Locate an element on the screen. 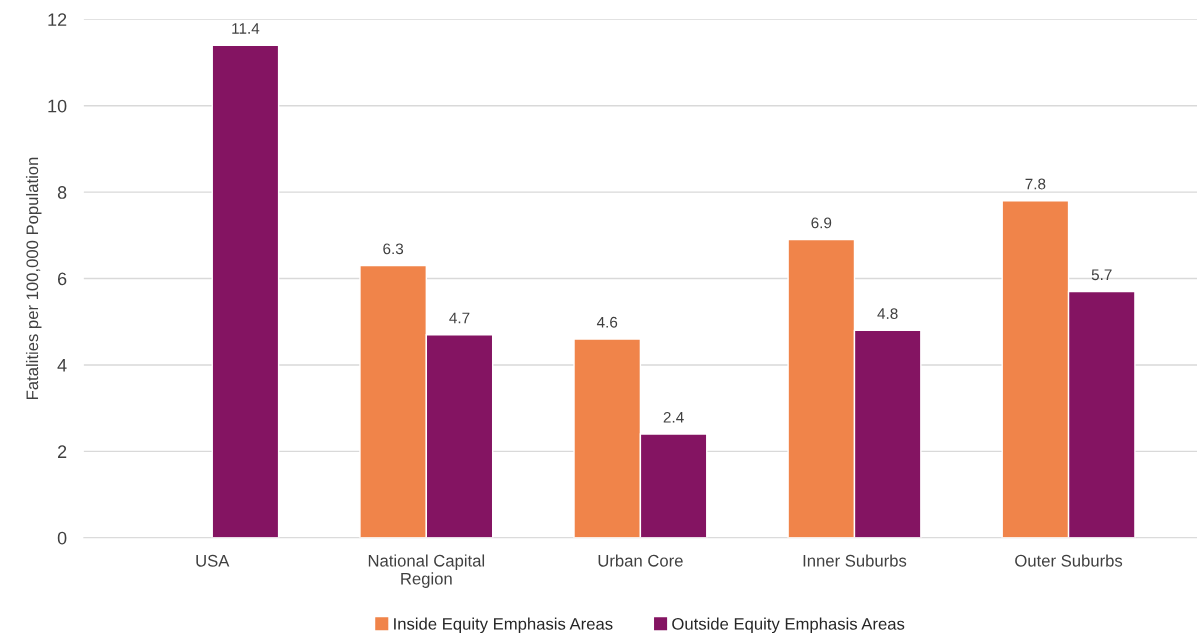 The height and width of the screenshot is (644, 1197). y-tick-label: 0 is located at coordinates (62, 538).